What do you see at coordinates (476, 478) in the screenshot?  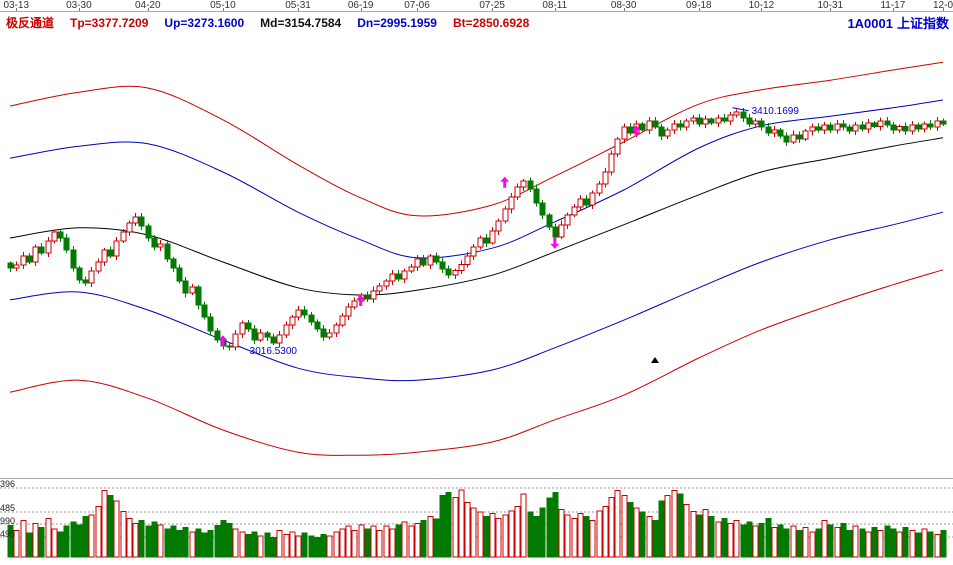 I see `panel-separator-line` at bounding box center [476, 478].